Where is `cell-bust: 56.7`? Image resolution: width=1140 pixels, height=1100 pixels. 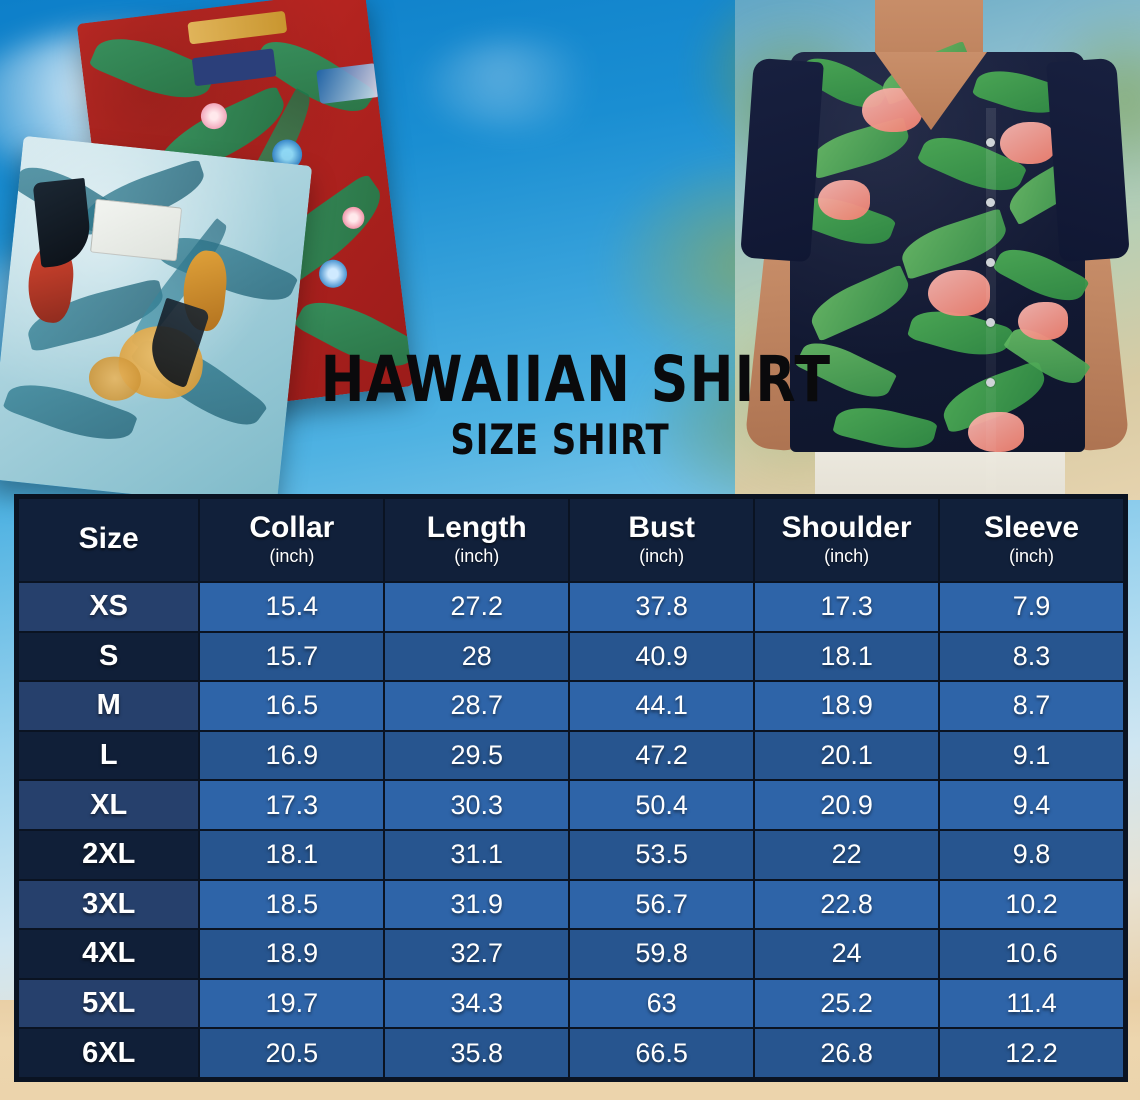 cell-bust: 56.7 is located at coordinates (662, 904).